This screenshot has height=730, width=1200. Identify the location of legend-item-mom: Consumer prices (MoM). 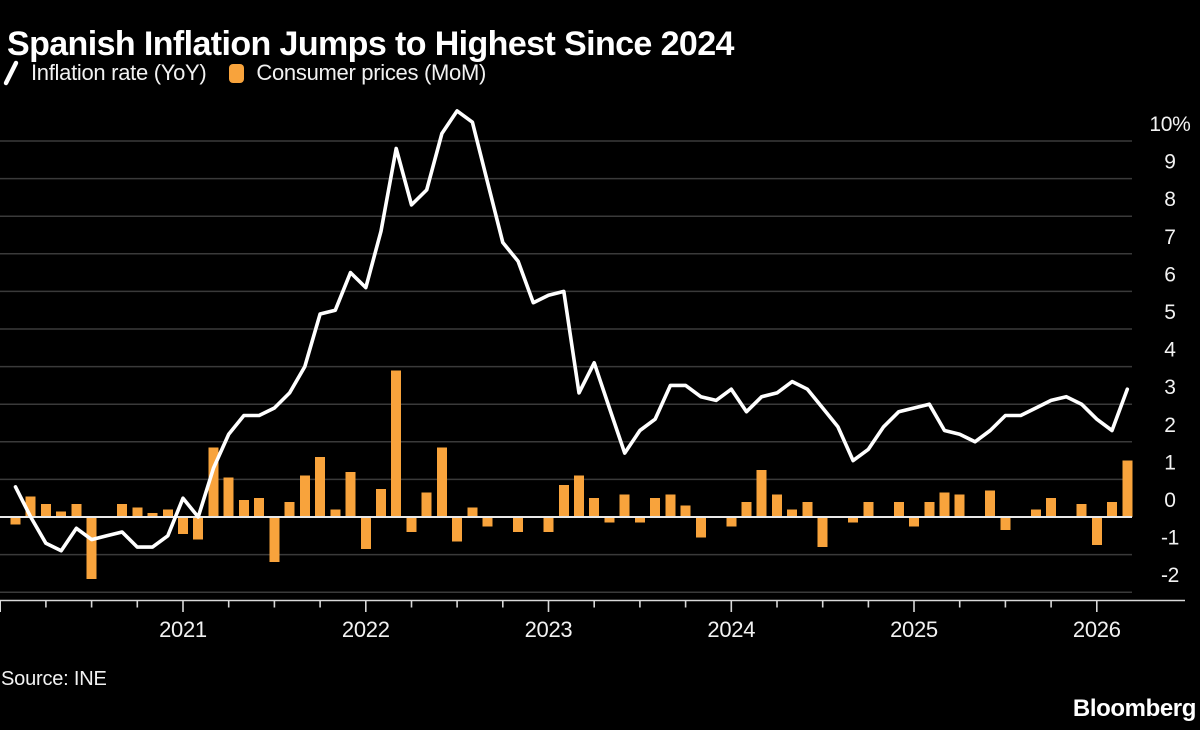
(357, 73).